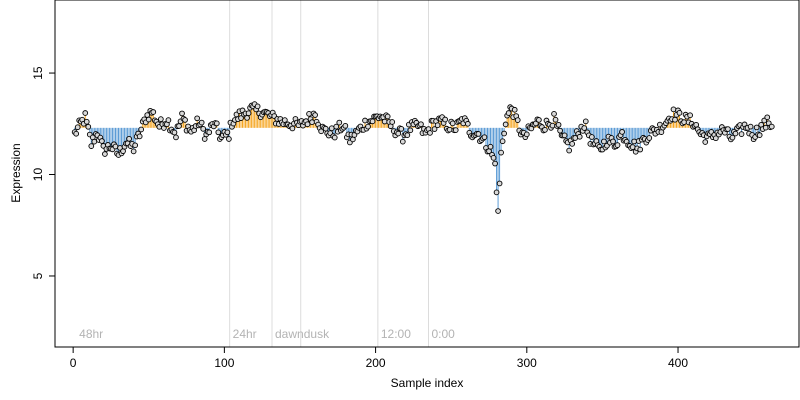  What do you see at coordinates (73, 363) in the screenshot?
I see `x-tick-label: 0` at bounding box center [73, 363].